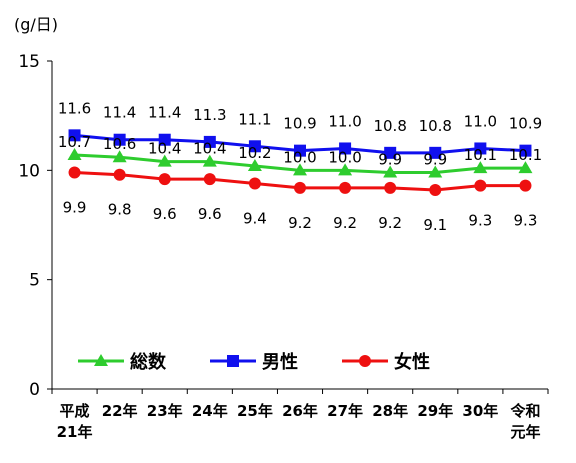 The height and width of the screenshot is (463, 576). Describe the element at coordinates (255, 411) in the screenshot. I see `x-category-label: 25年` at that location.